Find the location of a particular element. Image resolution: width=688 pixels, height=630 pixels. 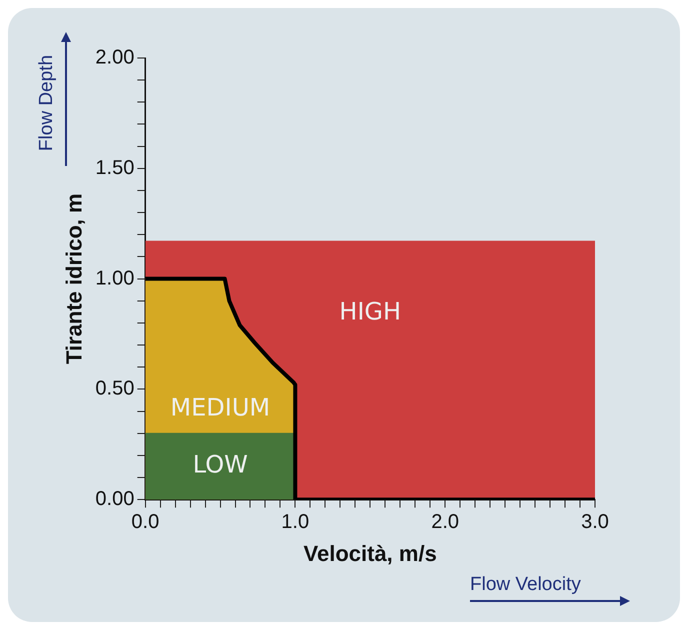

text: Flow Depth is located at coordinates (47, 104).